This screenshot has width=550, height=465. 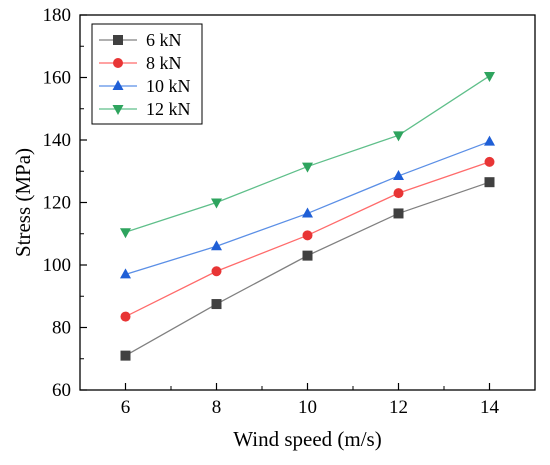 I want to click on y-tick-label: 140, so click(x=57, y=140).